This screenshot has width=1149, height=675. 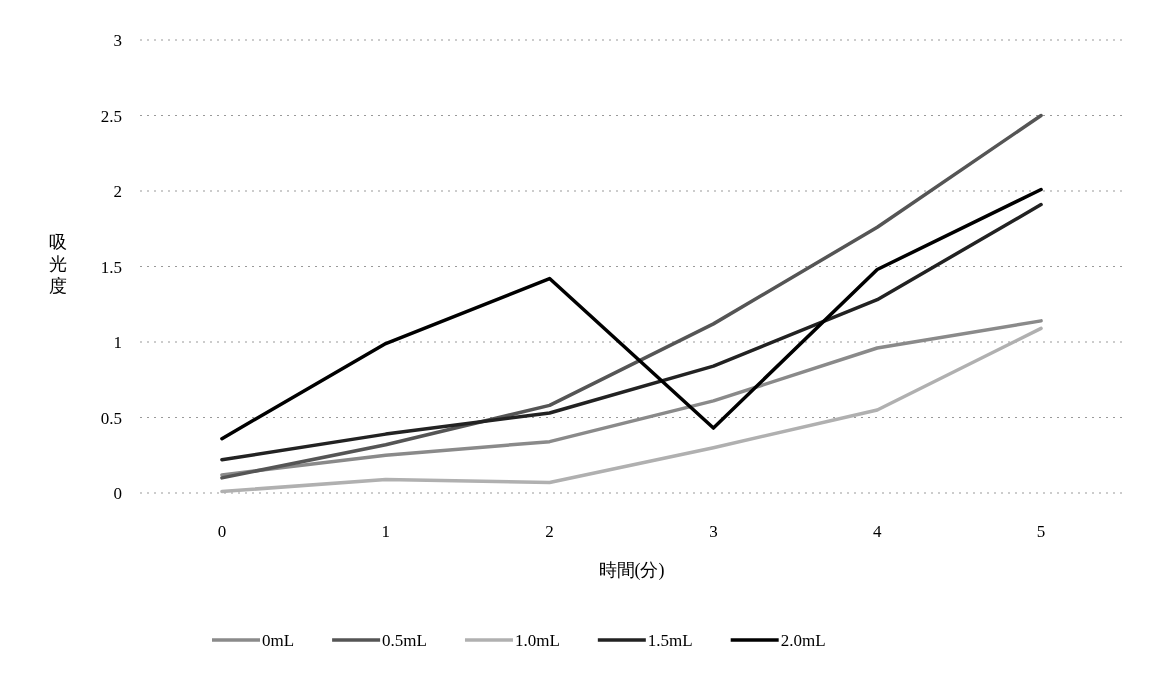 What do you see at coordinates (58, 264) in the screenshot?
I see `y-axis-title: 吸光度` at bounding box center [58, 264].